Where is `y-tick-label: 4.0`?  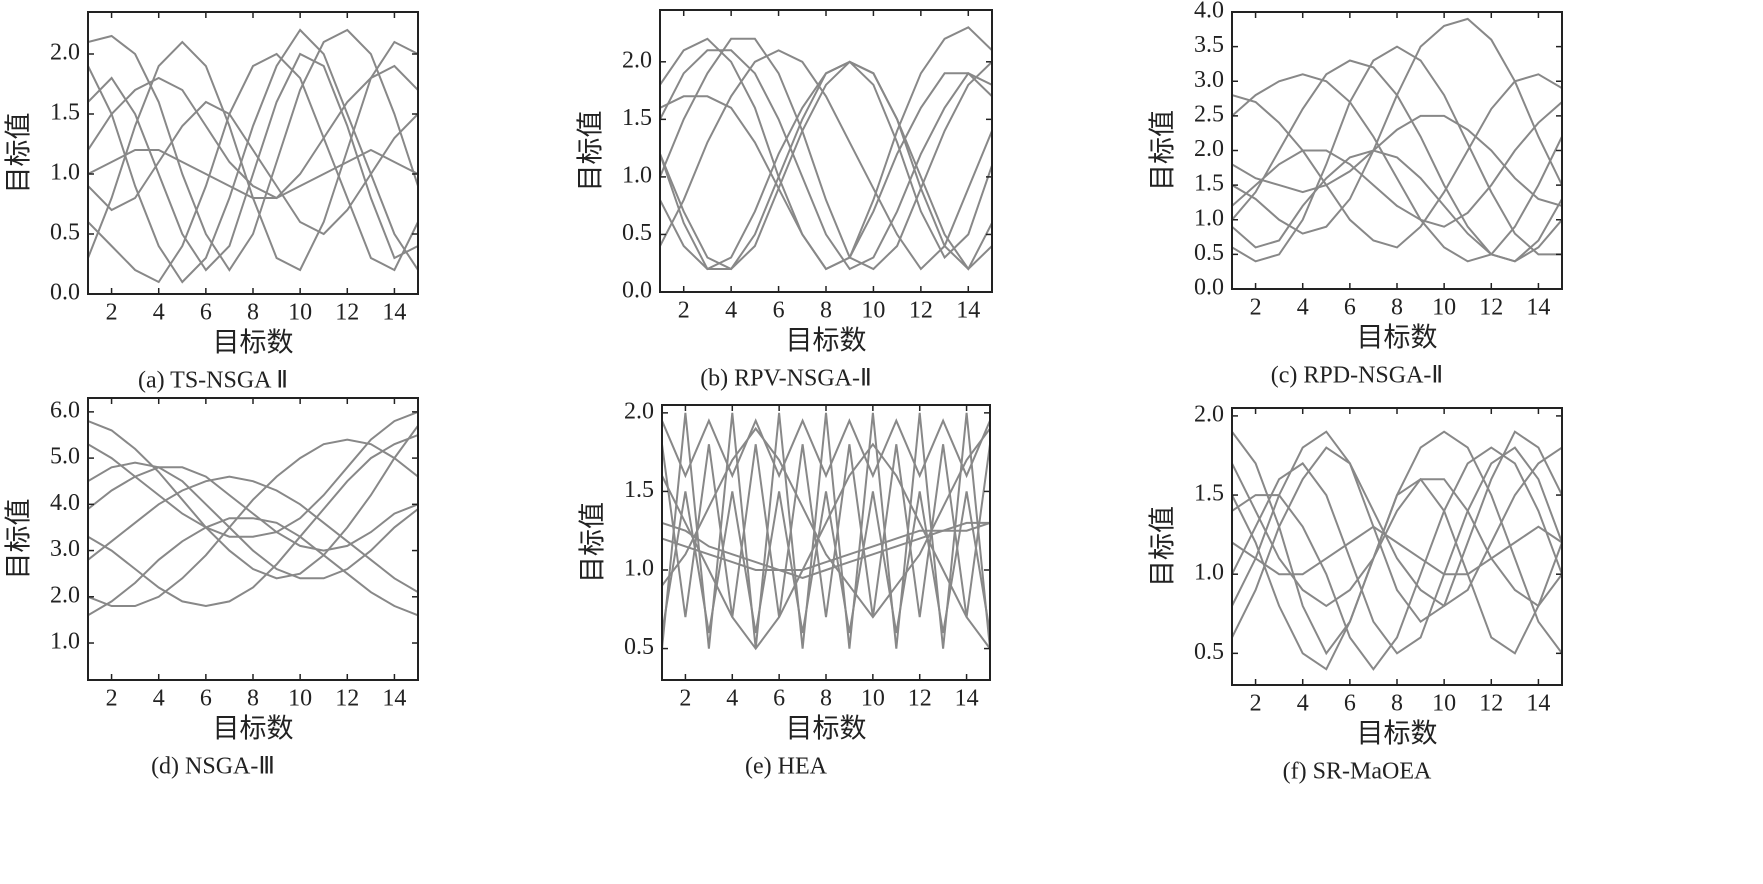
y-tick-label: 4.0 is located at coordinates (1209, 12).